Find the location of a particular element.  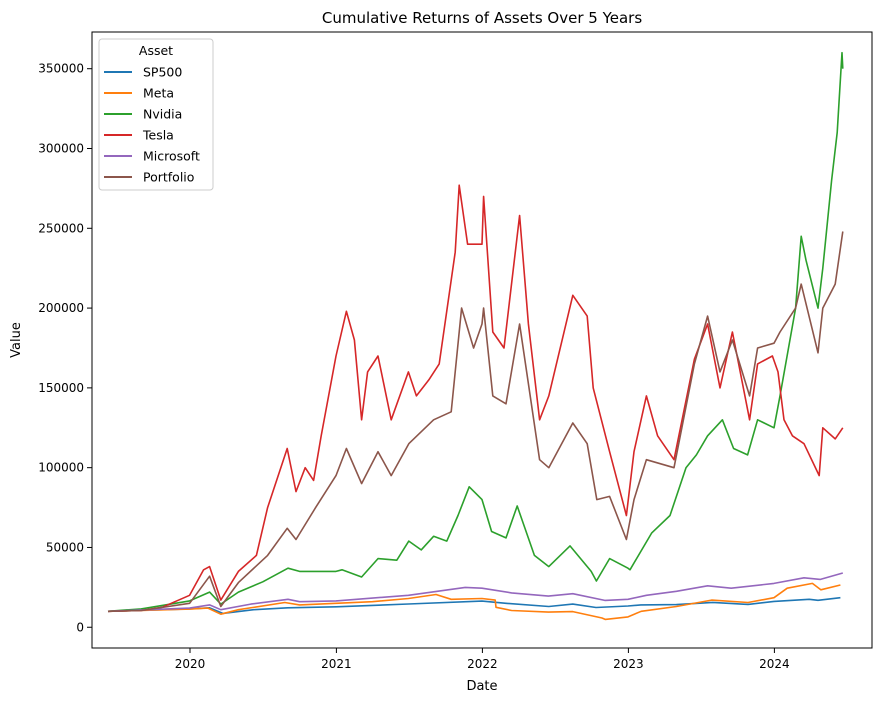

x-tick-label: 2022 is located at coordinates (482, 664).